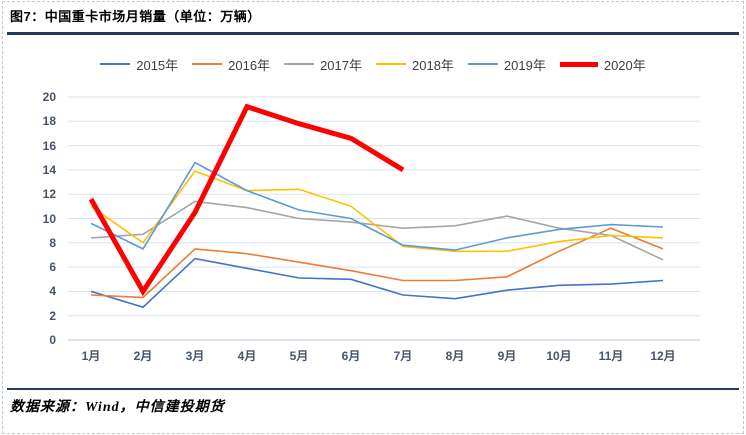  What do you see at coordinates (195, 356) in the screenshot?
I see `x-axis-tick-label: 3月` at bounding box center [195, 356].